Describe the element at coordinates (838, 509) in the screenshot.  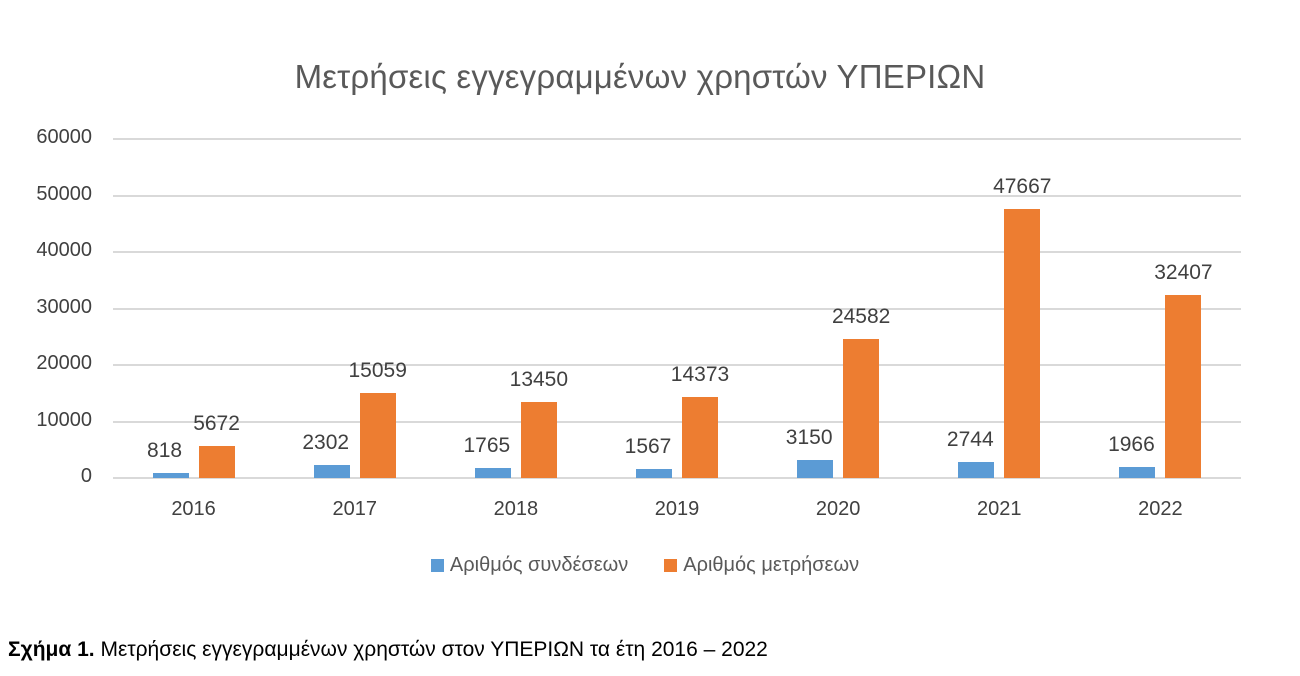
I see `x-axis-tick-label: 2020` at that location.